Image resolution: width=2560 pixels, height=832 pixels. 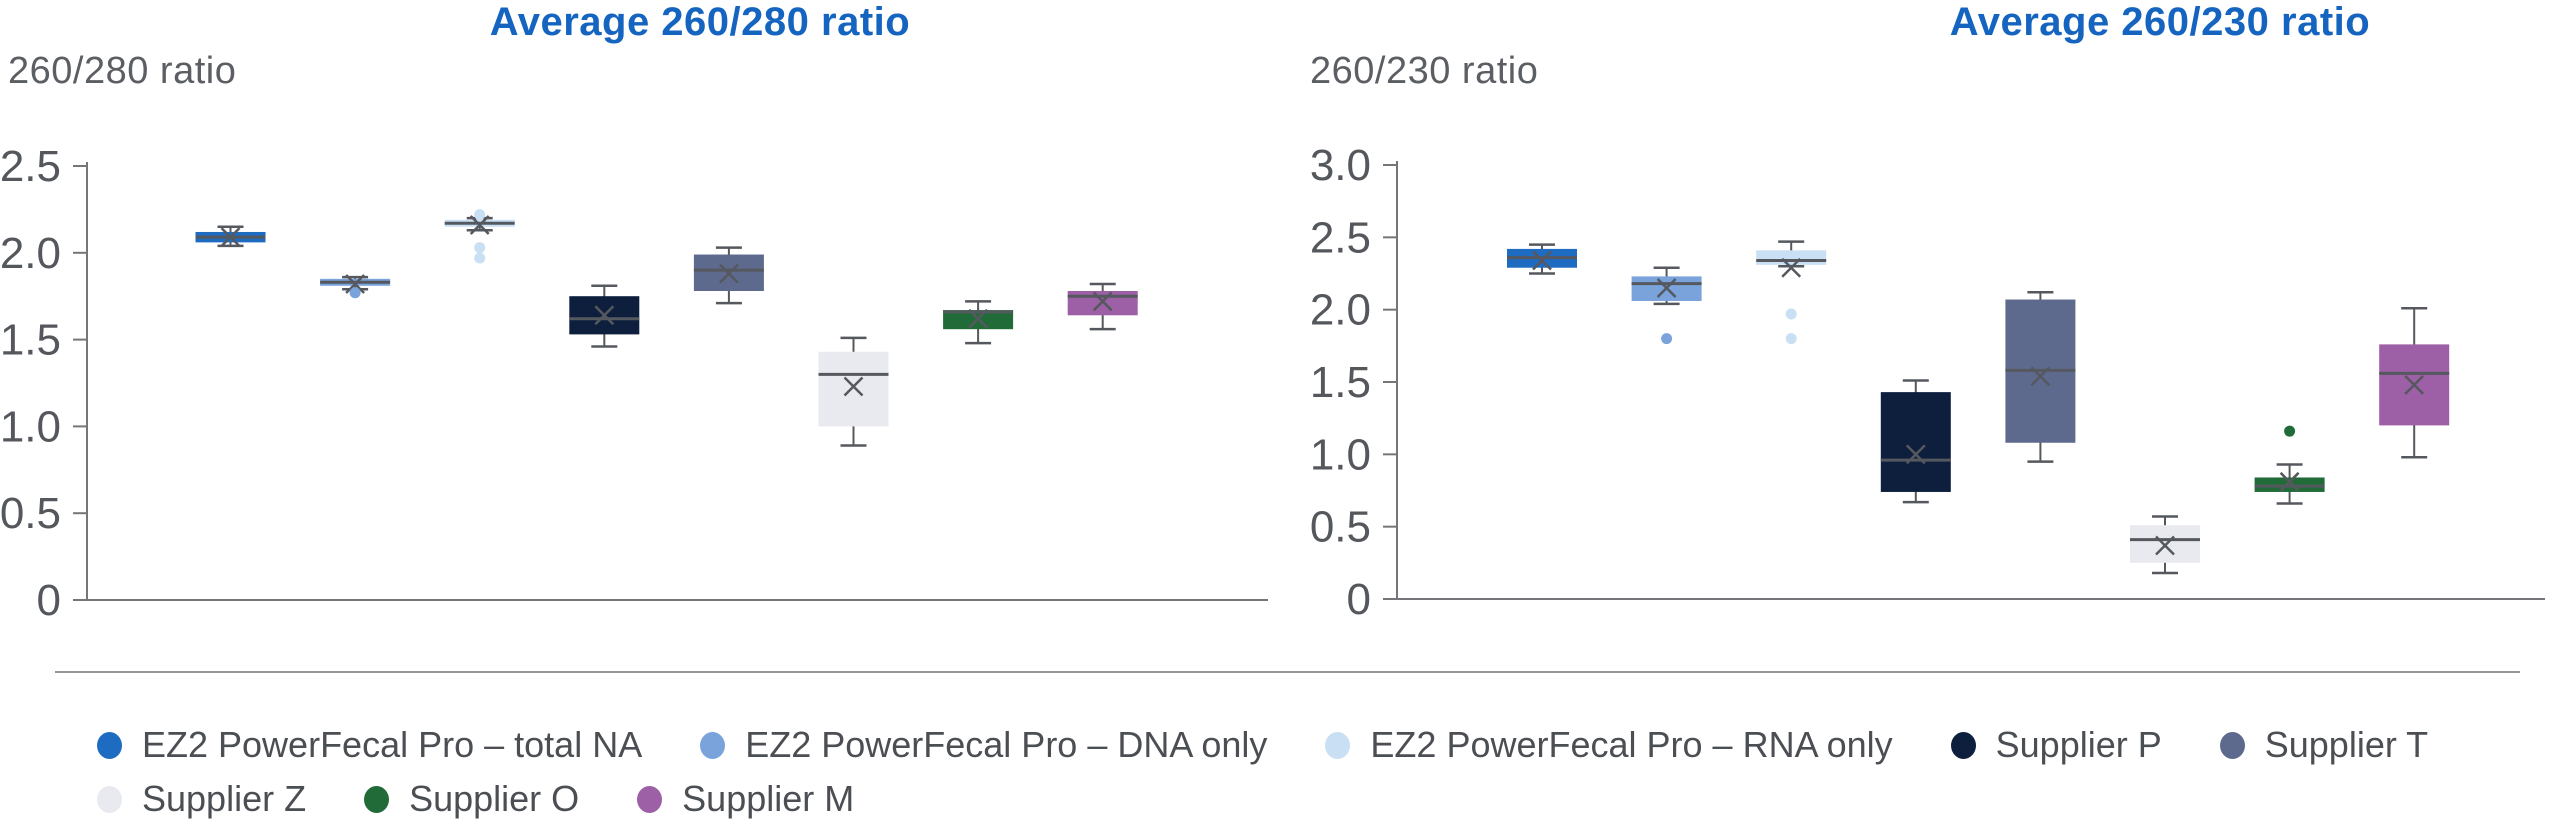 I want to click on chart1-title: Average 260/280 ratio, so click(x=700, y=22).